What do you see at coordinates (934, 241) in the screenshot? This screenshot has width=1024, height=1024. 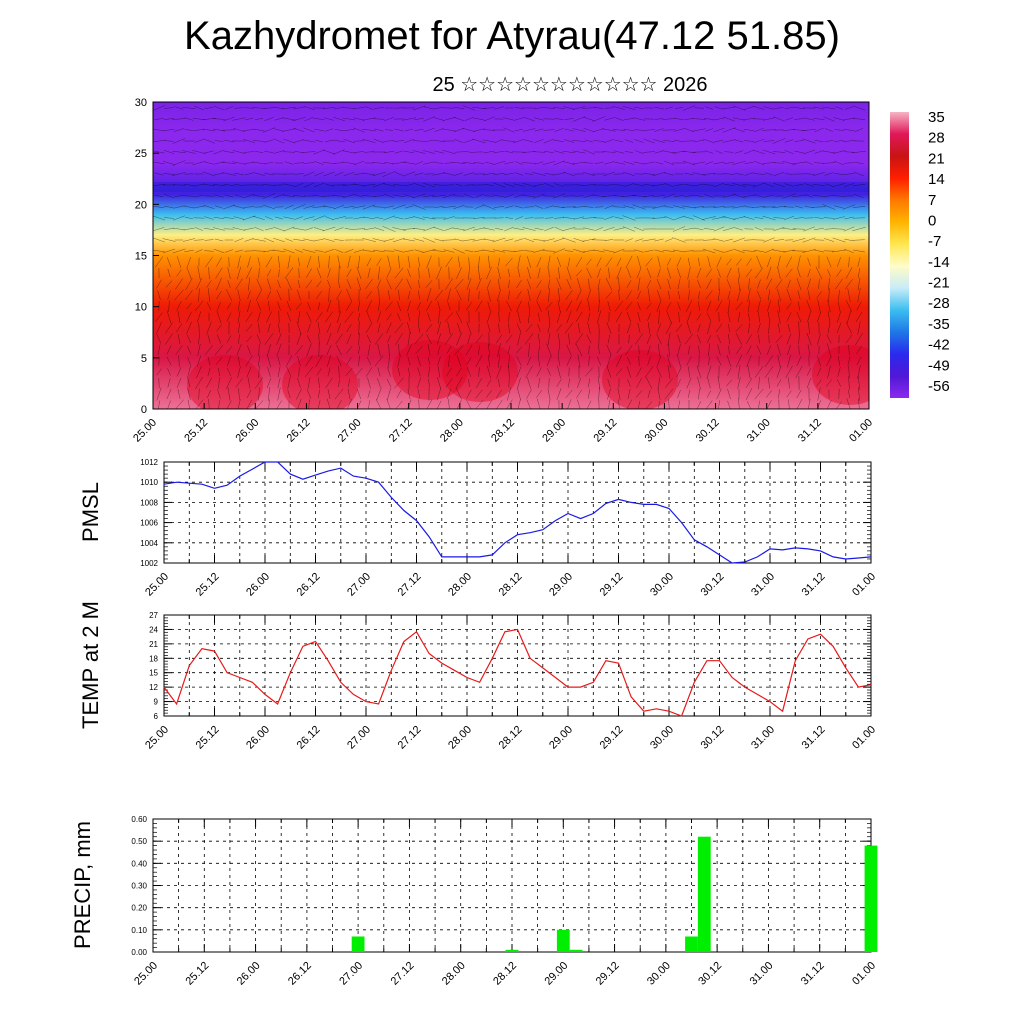 I see `colorbar-label: -7` at bounding box center [934, 241].